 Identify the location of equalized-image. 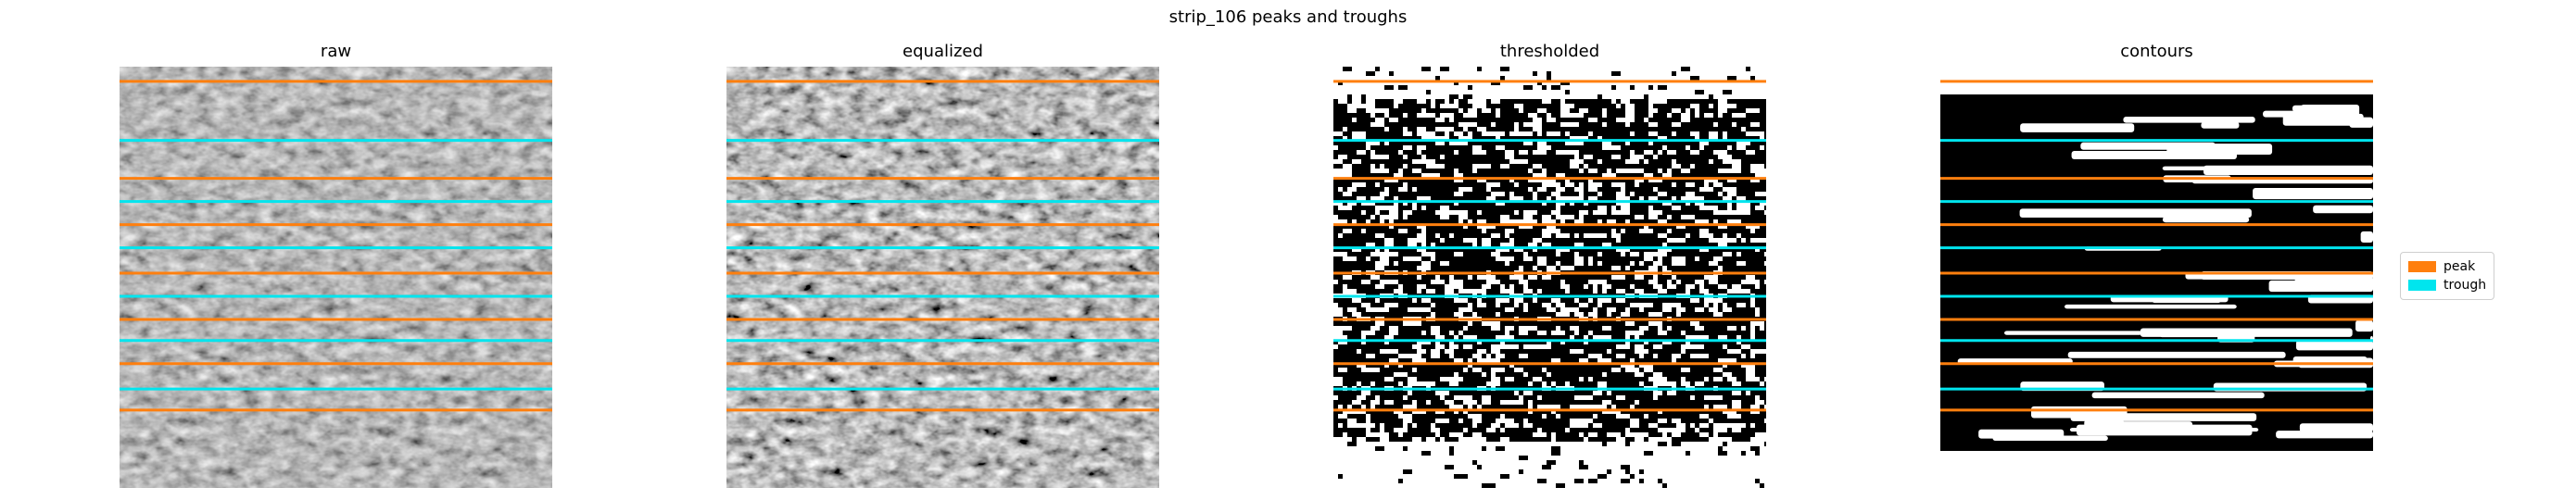
(943, 278).